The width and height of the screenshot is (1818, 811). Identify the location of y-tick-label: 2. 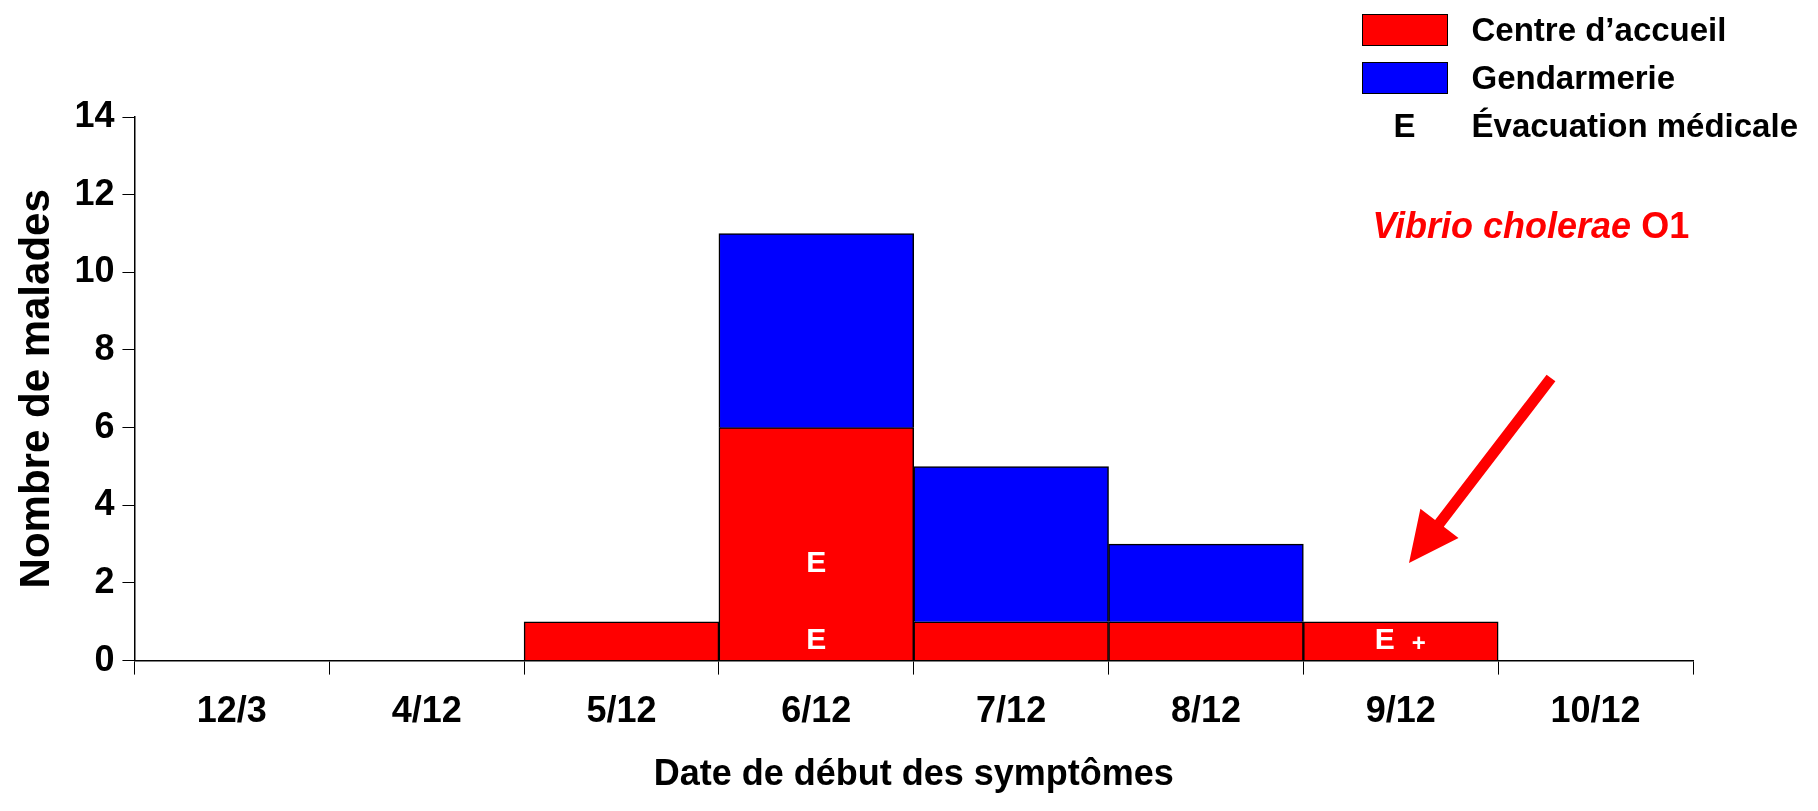
(104, 580).